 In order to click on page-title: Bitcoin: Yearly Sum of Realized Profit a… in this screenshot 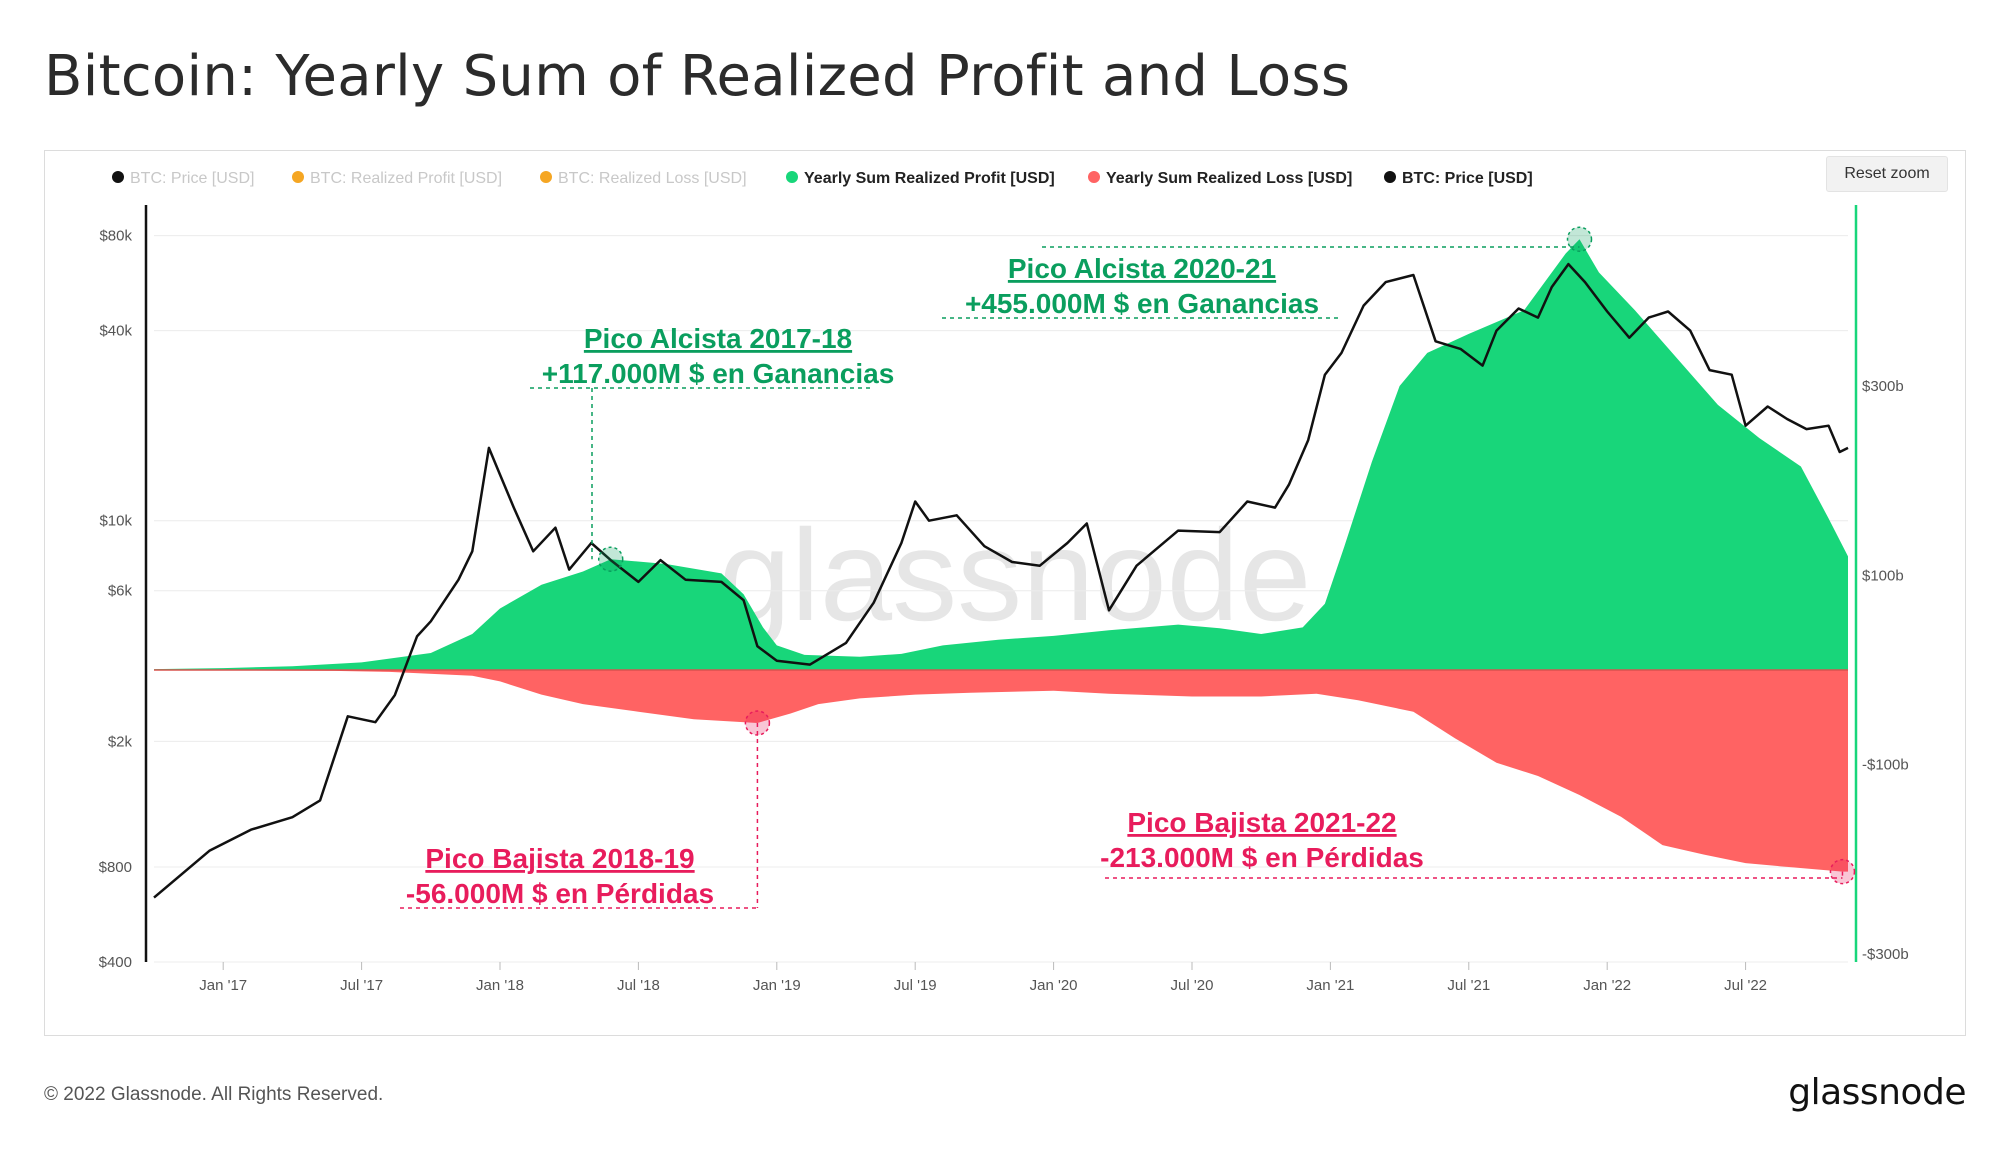, I will do `click(697, 76)`.